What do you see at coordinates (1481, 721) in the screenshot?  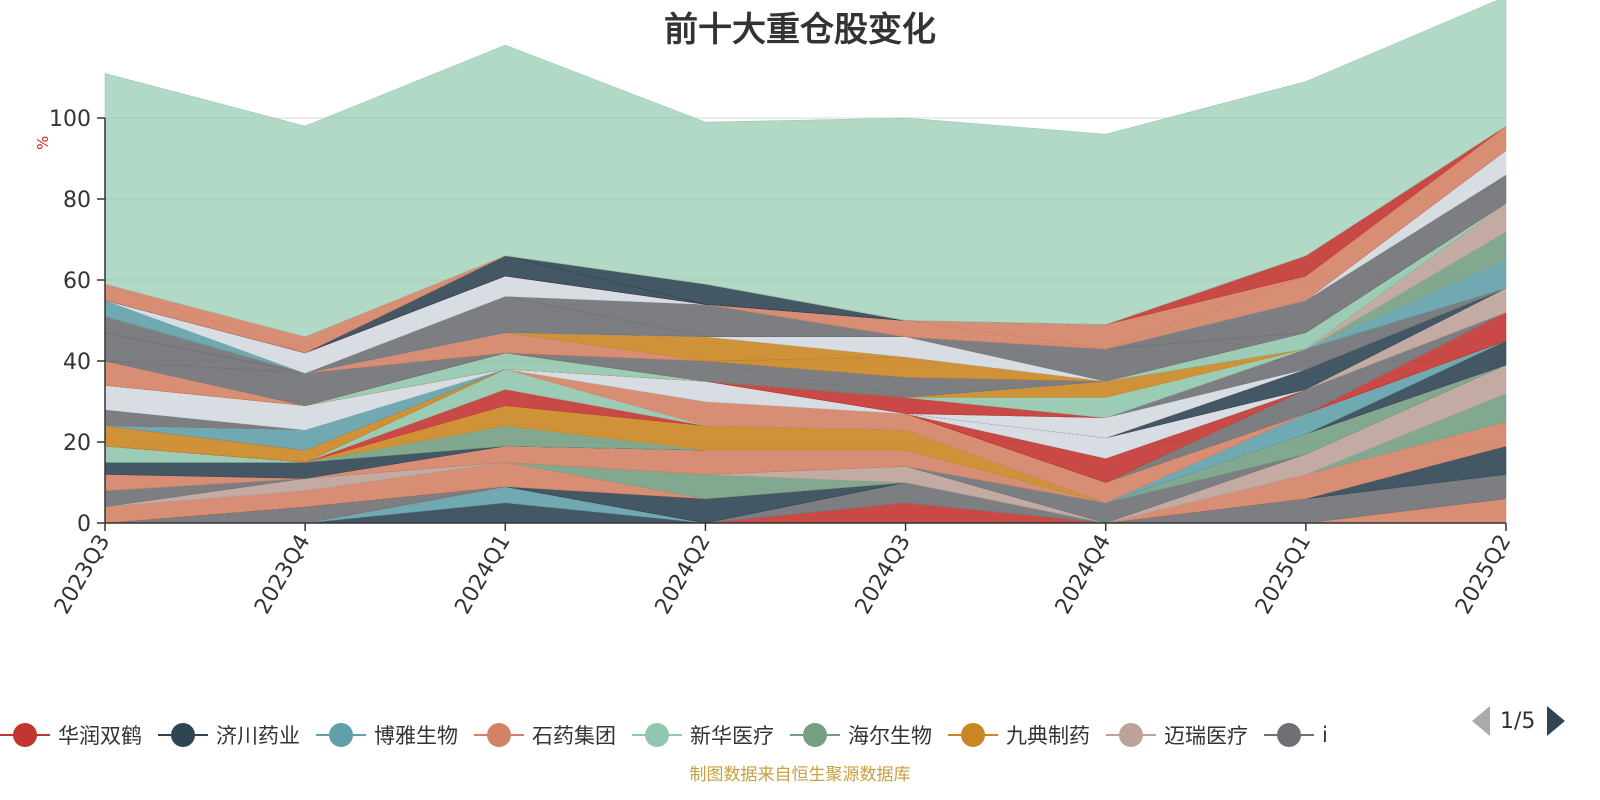 I see `pager-prev-icon` at bounding box center [1481, 721].